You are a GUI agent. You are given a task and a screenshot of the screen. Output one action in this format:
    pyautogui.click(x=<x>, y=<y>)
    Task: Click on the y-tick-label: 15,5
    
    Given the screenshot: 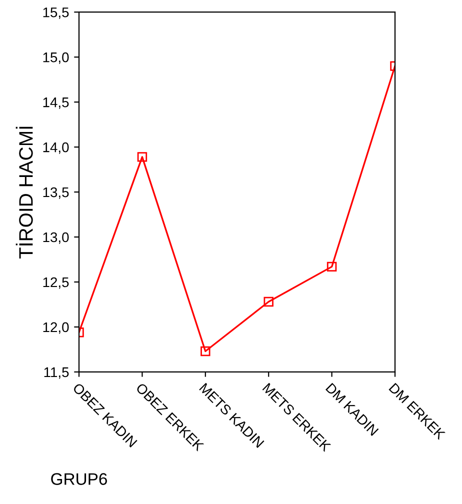 What is the action you would take?
    pyautogui.click(x=56, y=13)
    